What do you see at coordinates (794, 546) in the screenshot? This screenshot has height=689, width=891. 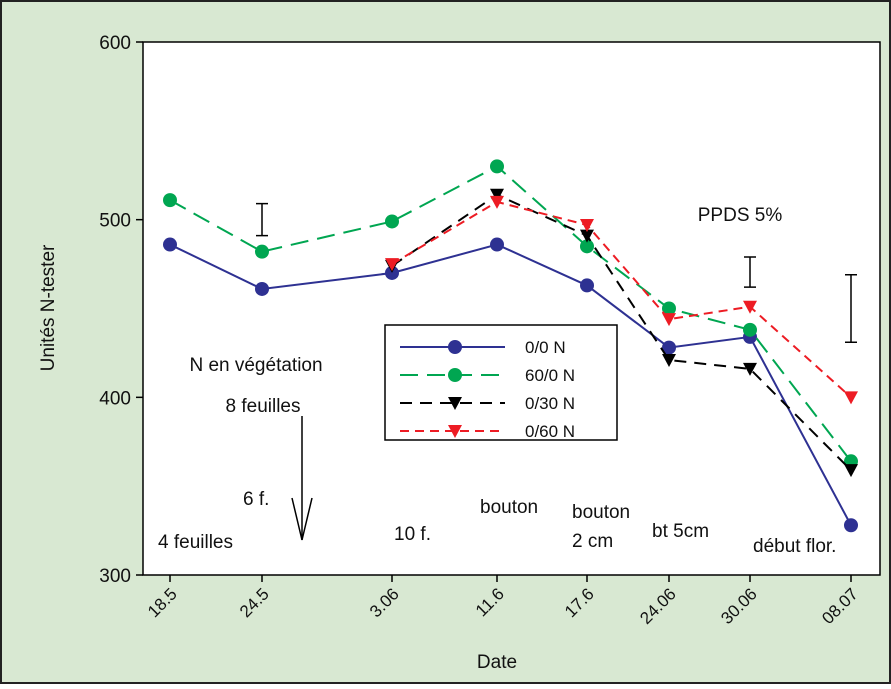 I see `annotation: début flor.` at bounding box center [794, 546].